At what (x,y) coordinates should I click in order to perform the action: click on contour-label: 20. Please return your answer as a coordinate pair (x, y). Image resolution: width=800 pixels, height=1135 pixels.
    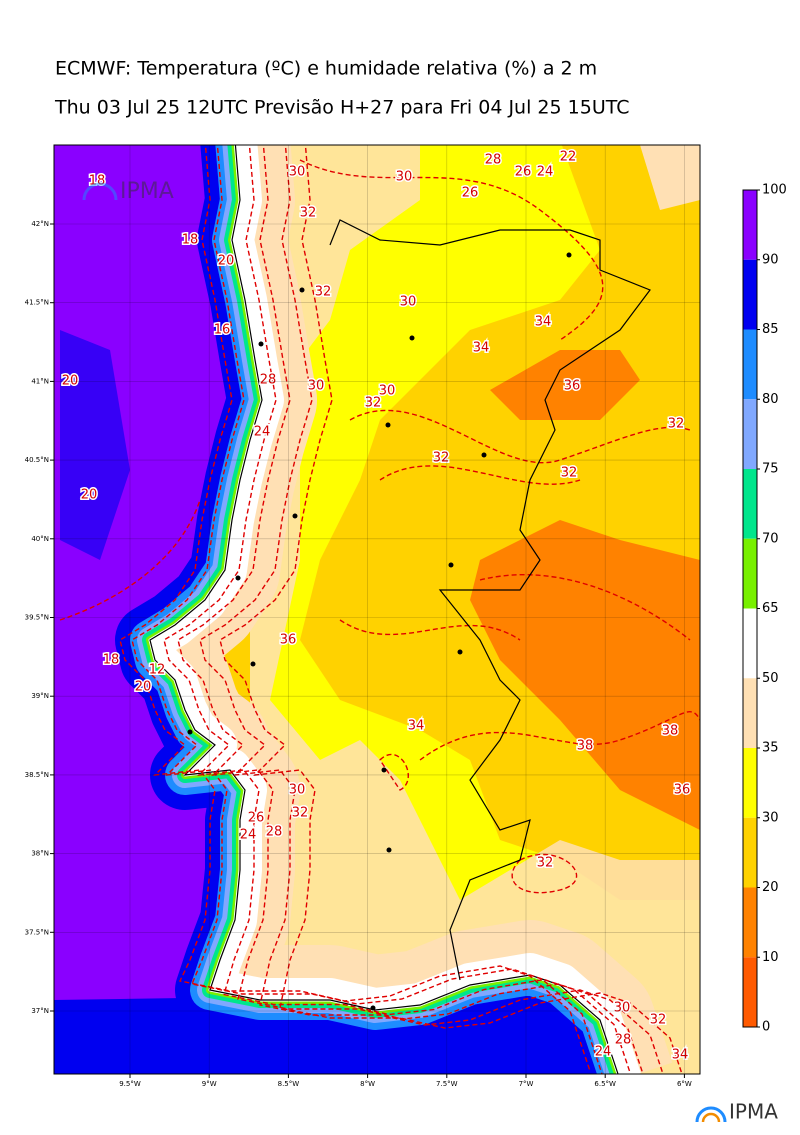
    Looking at the image, I should click on (143, 687).